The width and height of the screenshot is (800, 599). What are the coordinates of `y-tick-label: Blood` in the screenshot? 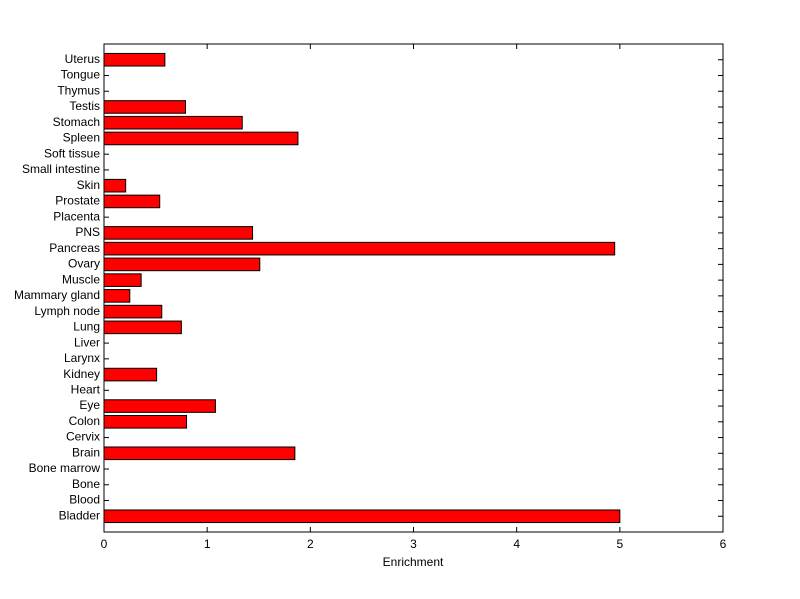 It's located at (84, 500).